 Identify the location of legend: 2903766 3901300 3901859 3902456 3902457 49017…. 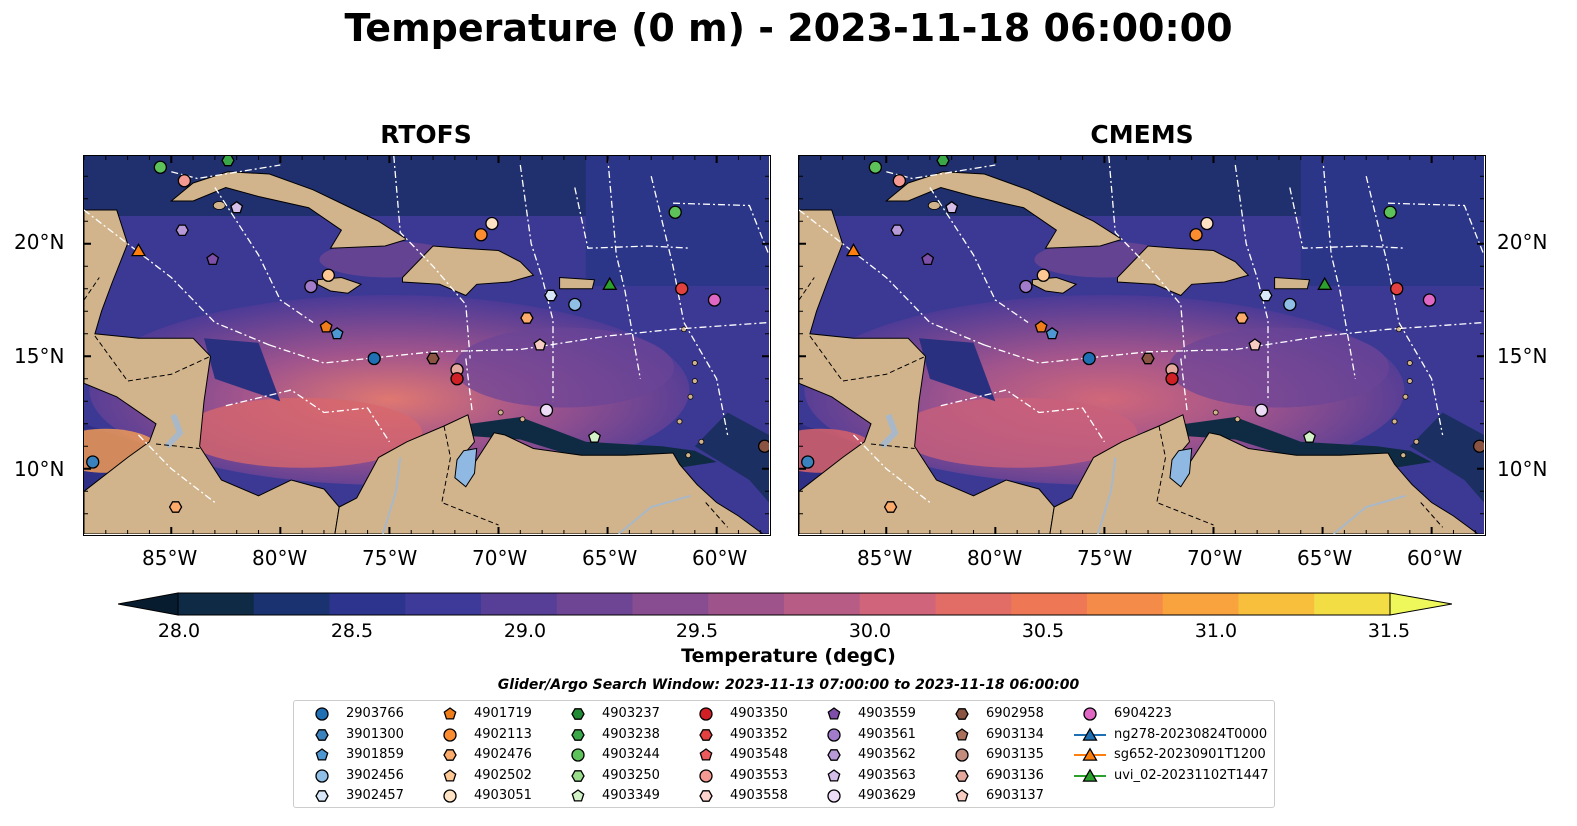
(784, 754).